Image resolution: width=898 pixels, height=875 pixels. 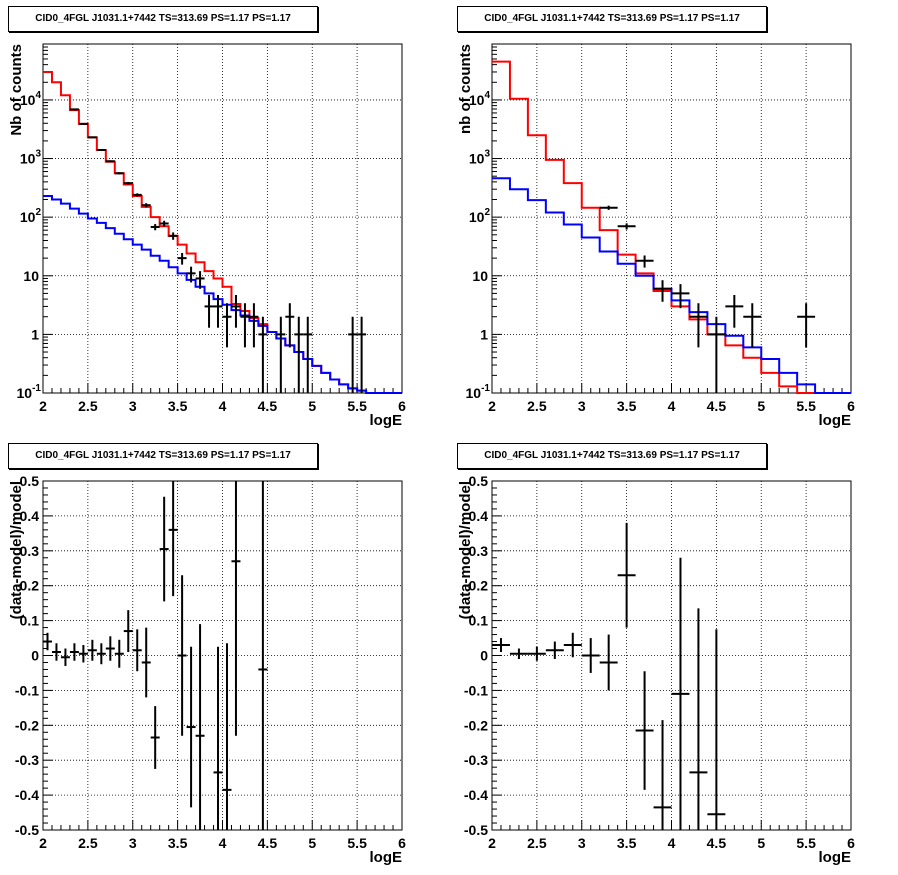 What do you see at coordinates (480, 158) in the screenshot?
I see `y-tick-label: 10³` at bounding box center [480, 158].